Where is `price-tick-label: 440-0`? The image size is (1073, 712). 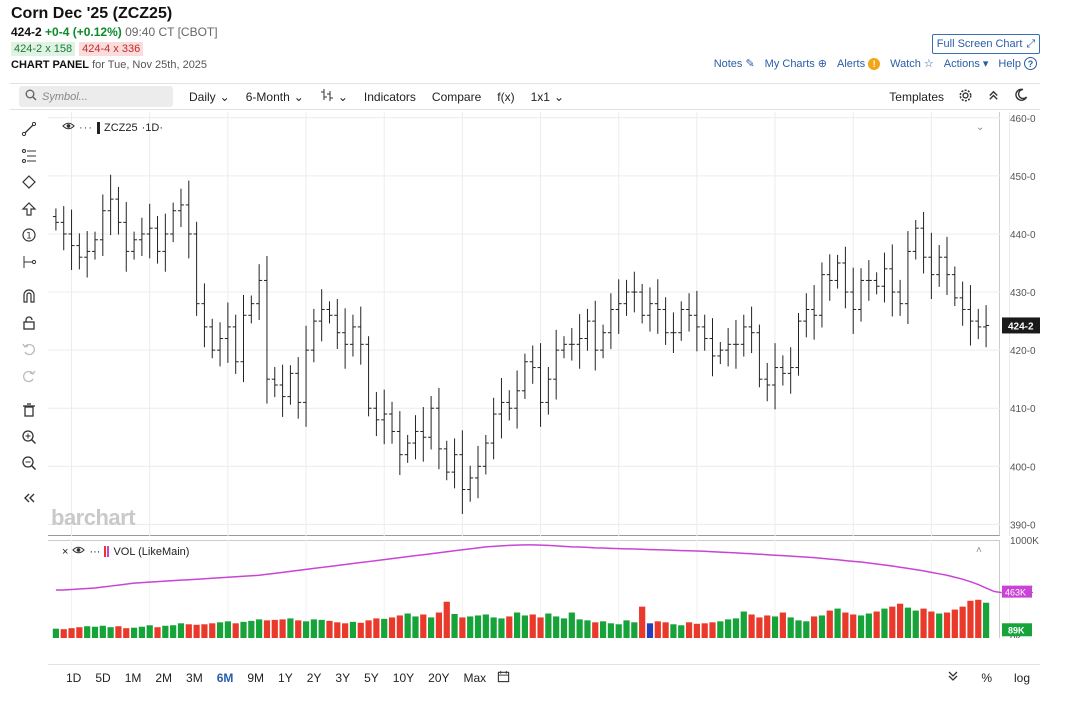
price-tick-label: 440-0 is located at coordinates (1023, 235).